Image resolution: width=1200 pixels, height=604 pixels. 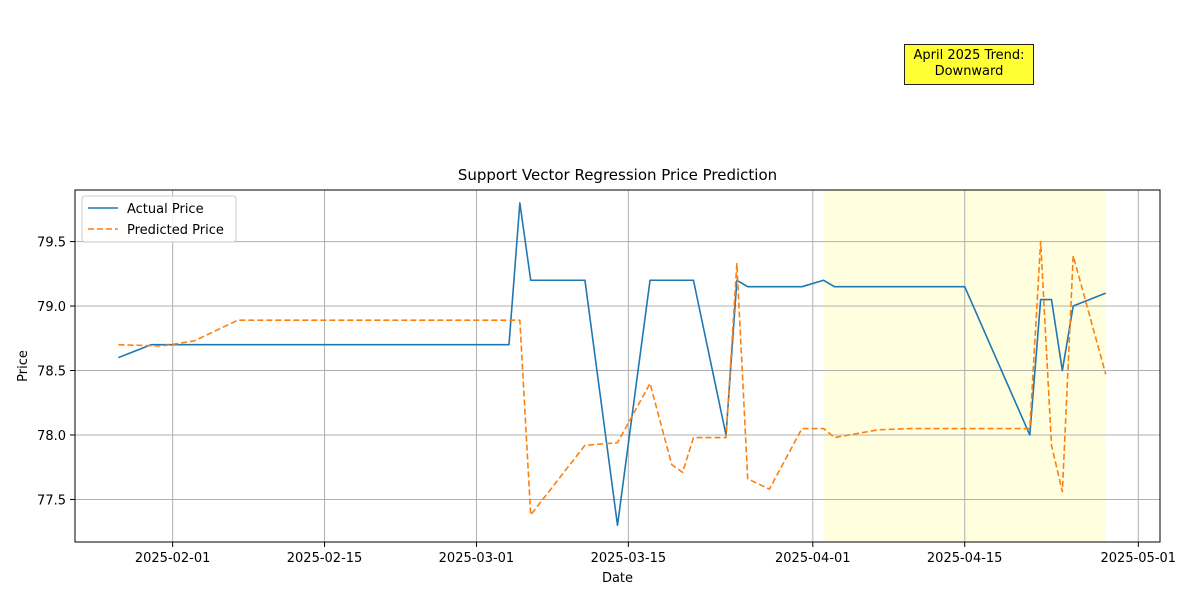 What do you see at coordinates (51, 307) in the screenshot?
I see `y-tick-label: 79.0` at bounding box center [51, 307].